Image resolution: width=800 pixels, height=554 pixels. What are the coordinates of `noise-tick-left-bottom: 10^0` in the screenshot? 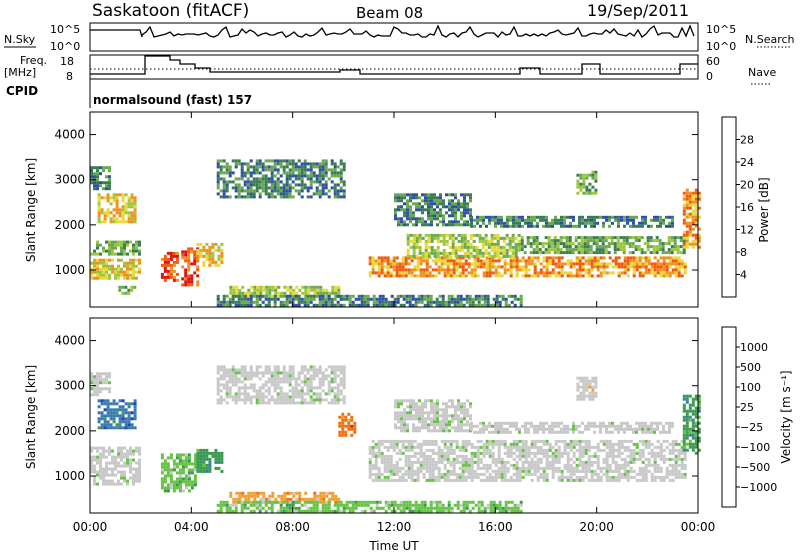 It's located at (65, 46).